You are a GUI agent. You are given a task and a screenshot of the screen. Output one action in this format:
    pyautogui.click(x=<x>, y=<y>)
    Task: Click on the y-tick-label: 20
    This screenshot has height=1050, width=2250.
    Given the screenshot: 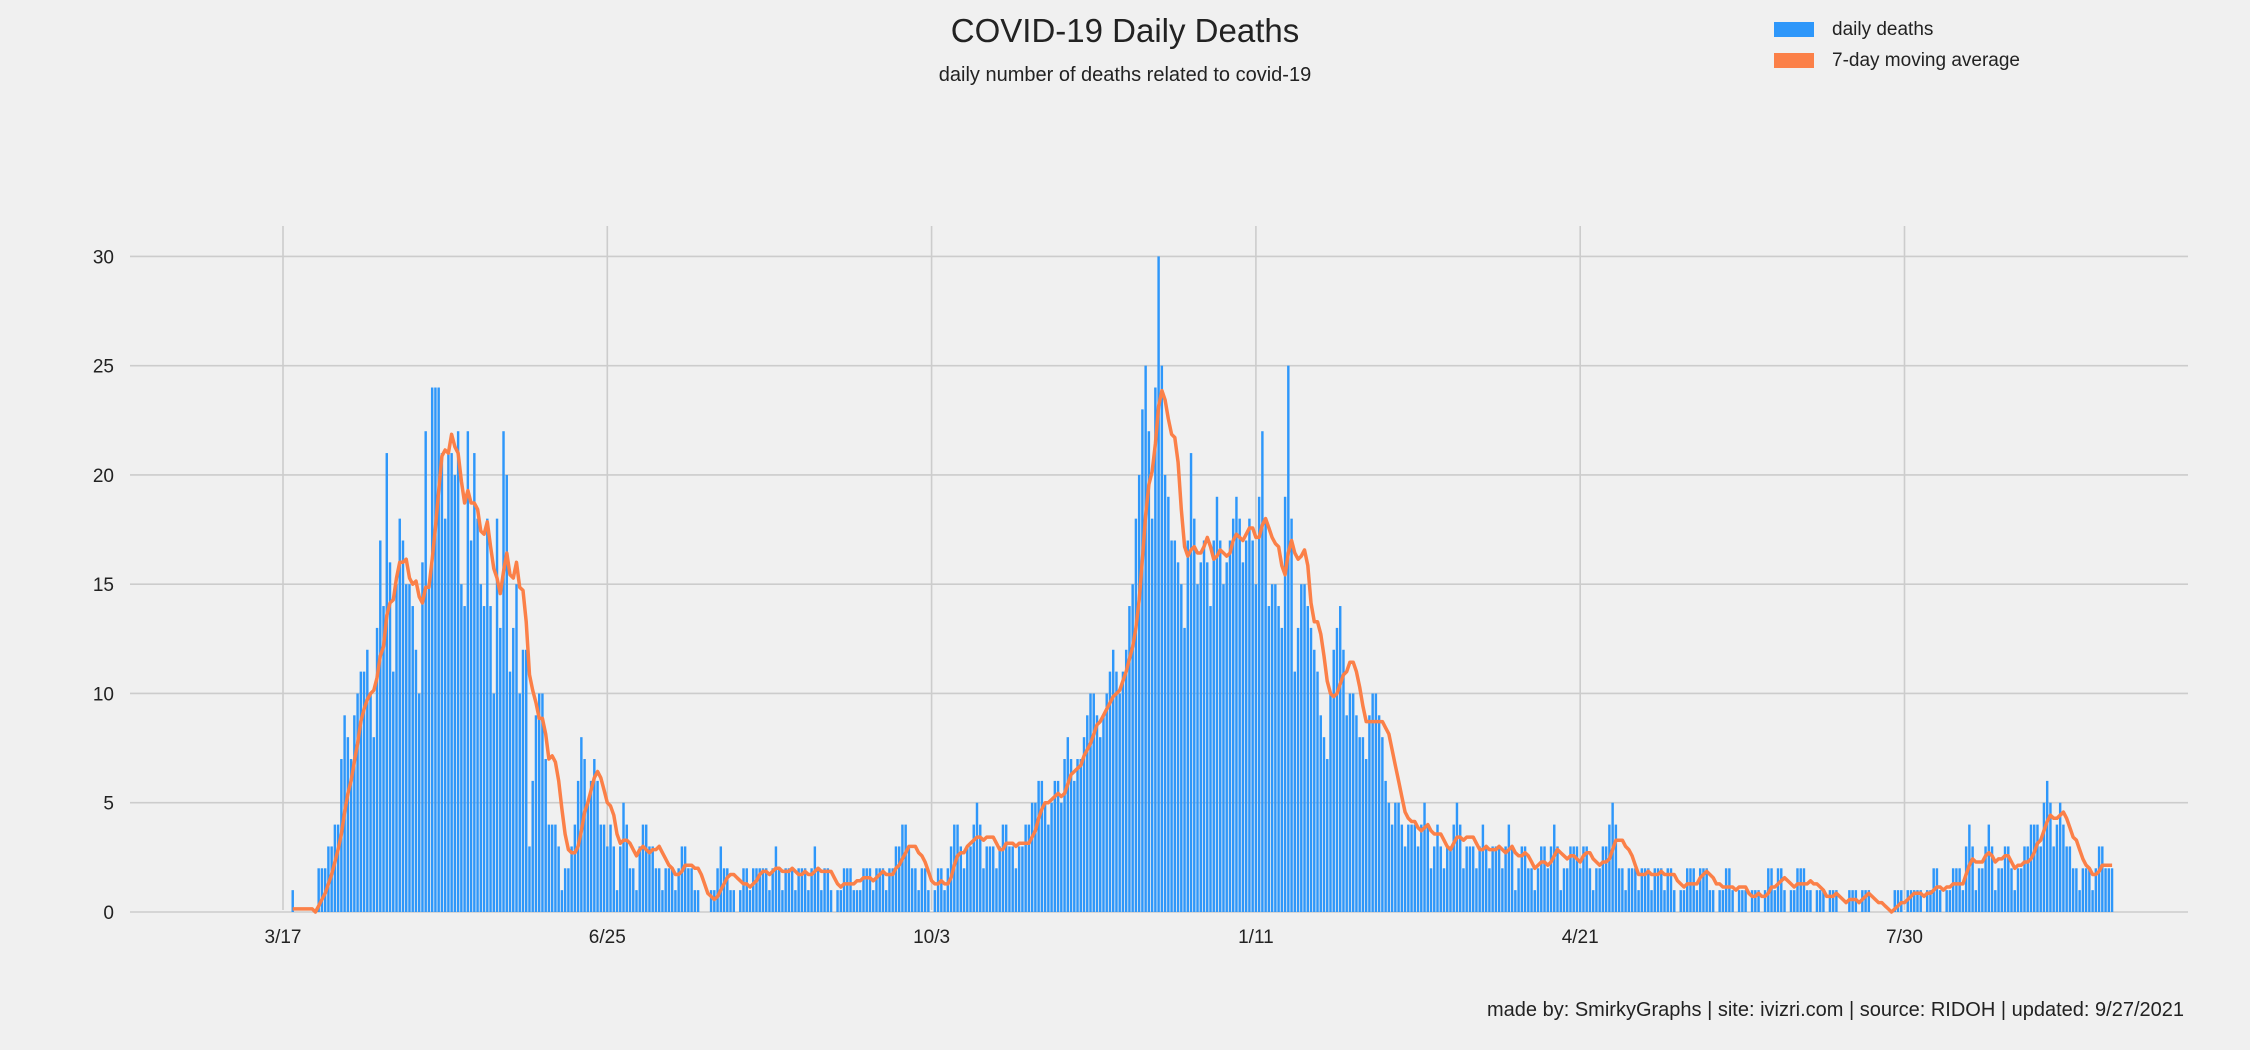 What is the action you would take?
    pyautogui.click(x=103, y=476)
    